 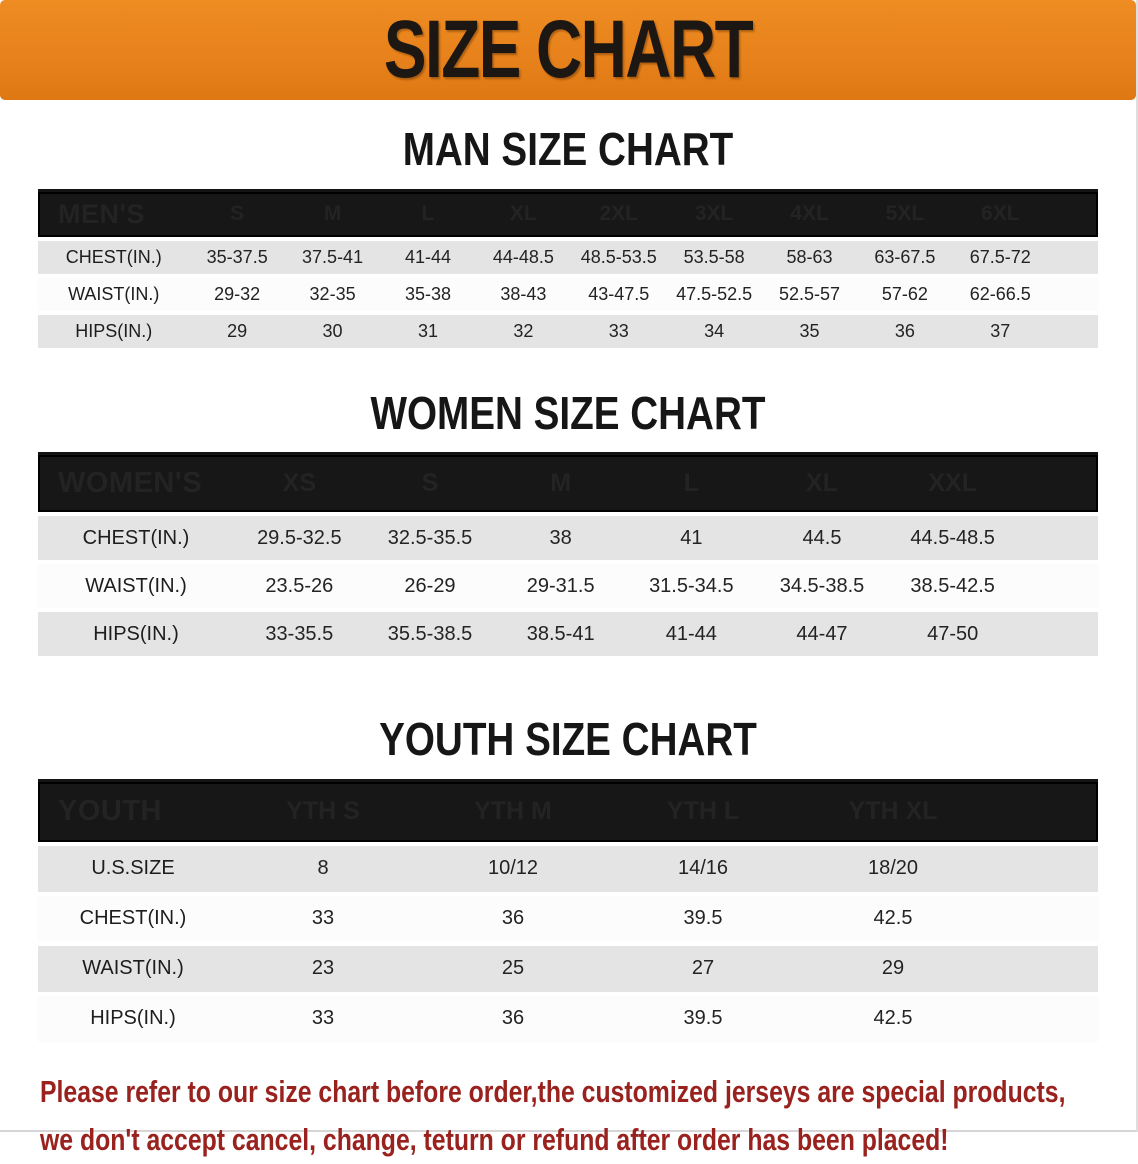 I want to click on size-value: 48.5-53.5, so click(x=618, y=256).